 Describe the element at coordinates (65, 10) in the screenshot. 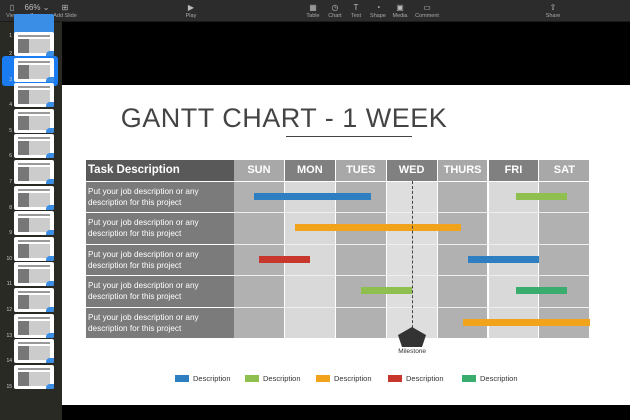

I see `toolbar-add-slide-button: ⊞ Add Slide` at that location.